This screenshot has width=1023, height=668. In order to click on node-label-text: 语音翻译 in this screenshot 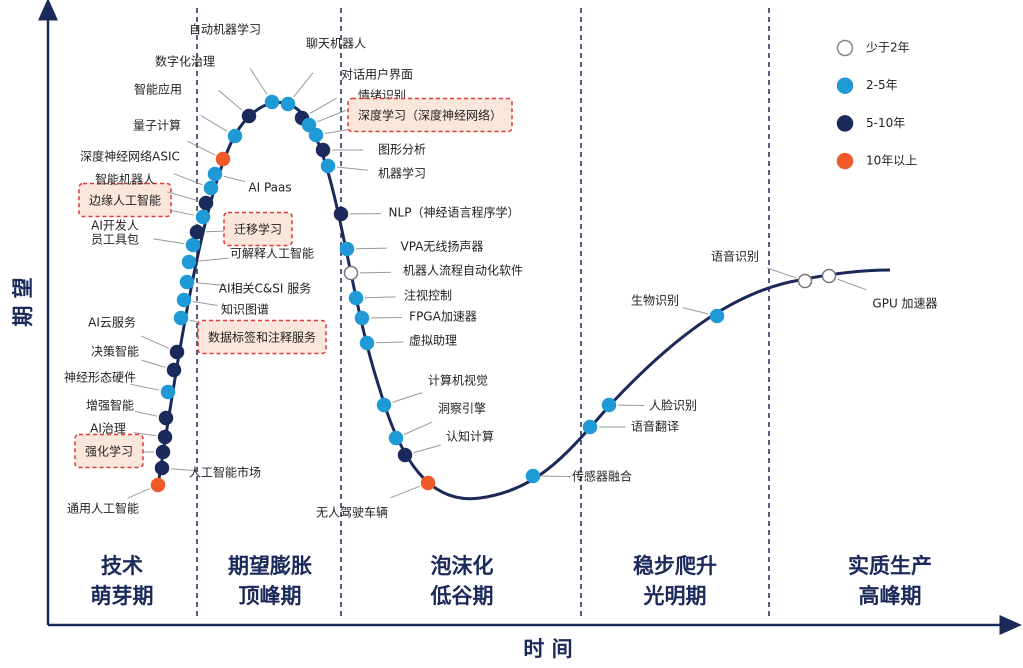, I will do `click(655, 426)`.